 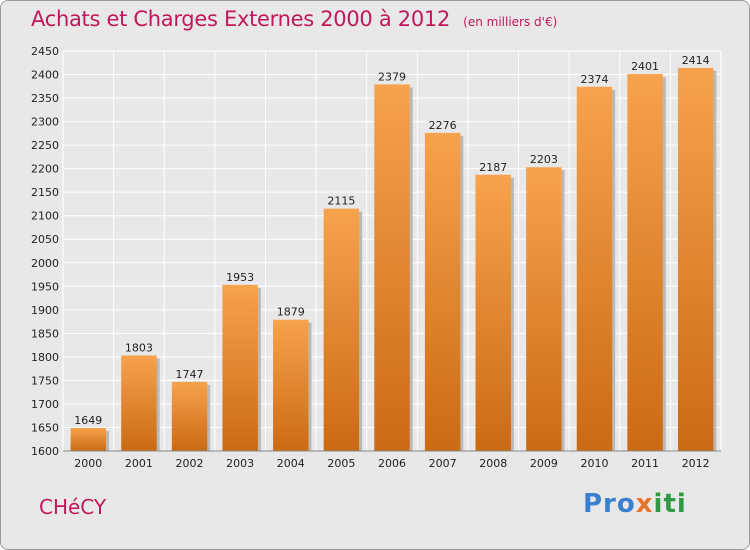 I want to click on proxiti-logo: Proxiti, so click(x=635, y=504).